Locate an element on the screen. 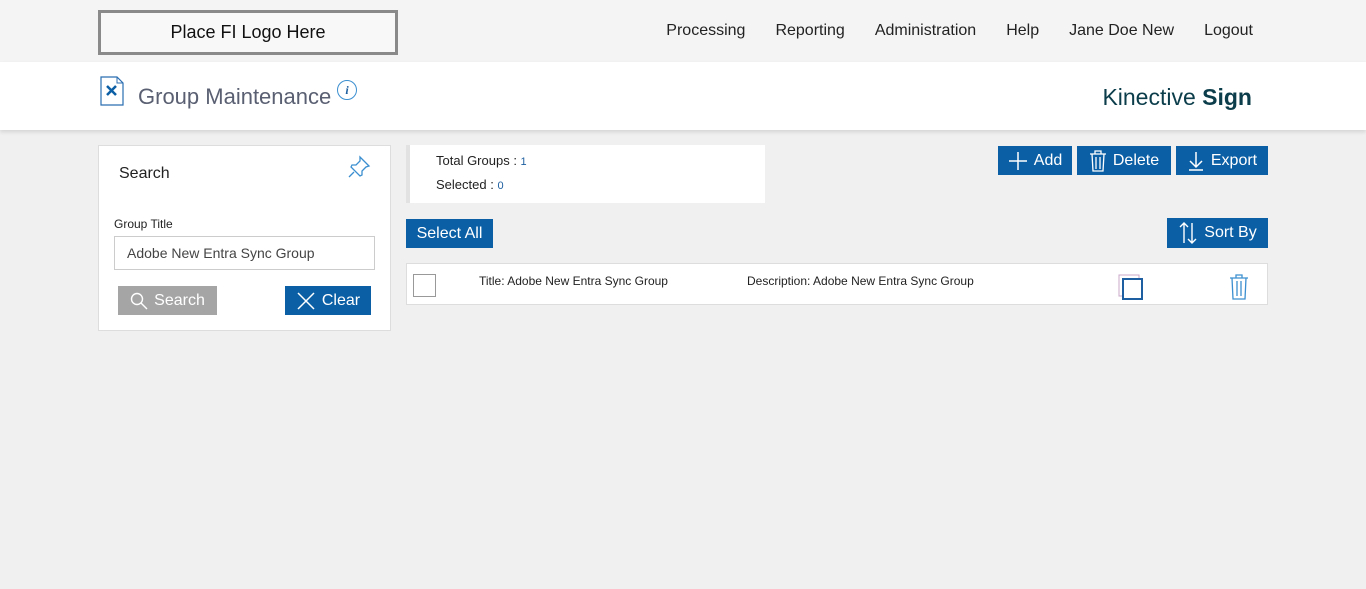  export-button: Export is located at coordinates (1222, 160).